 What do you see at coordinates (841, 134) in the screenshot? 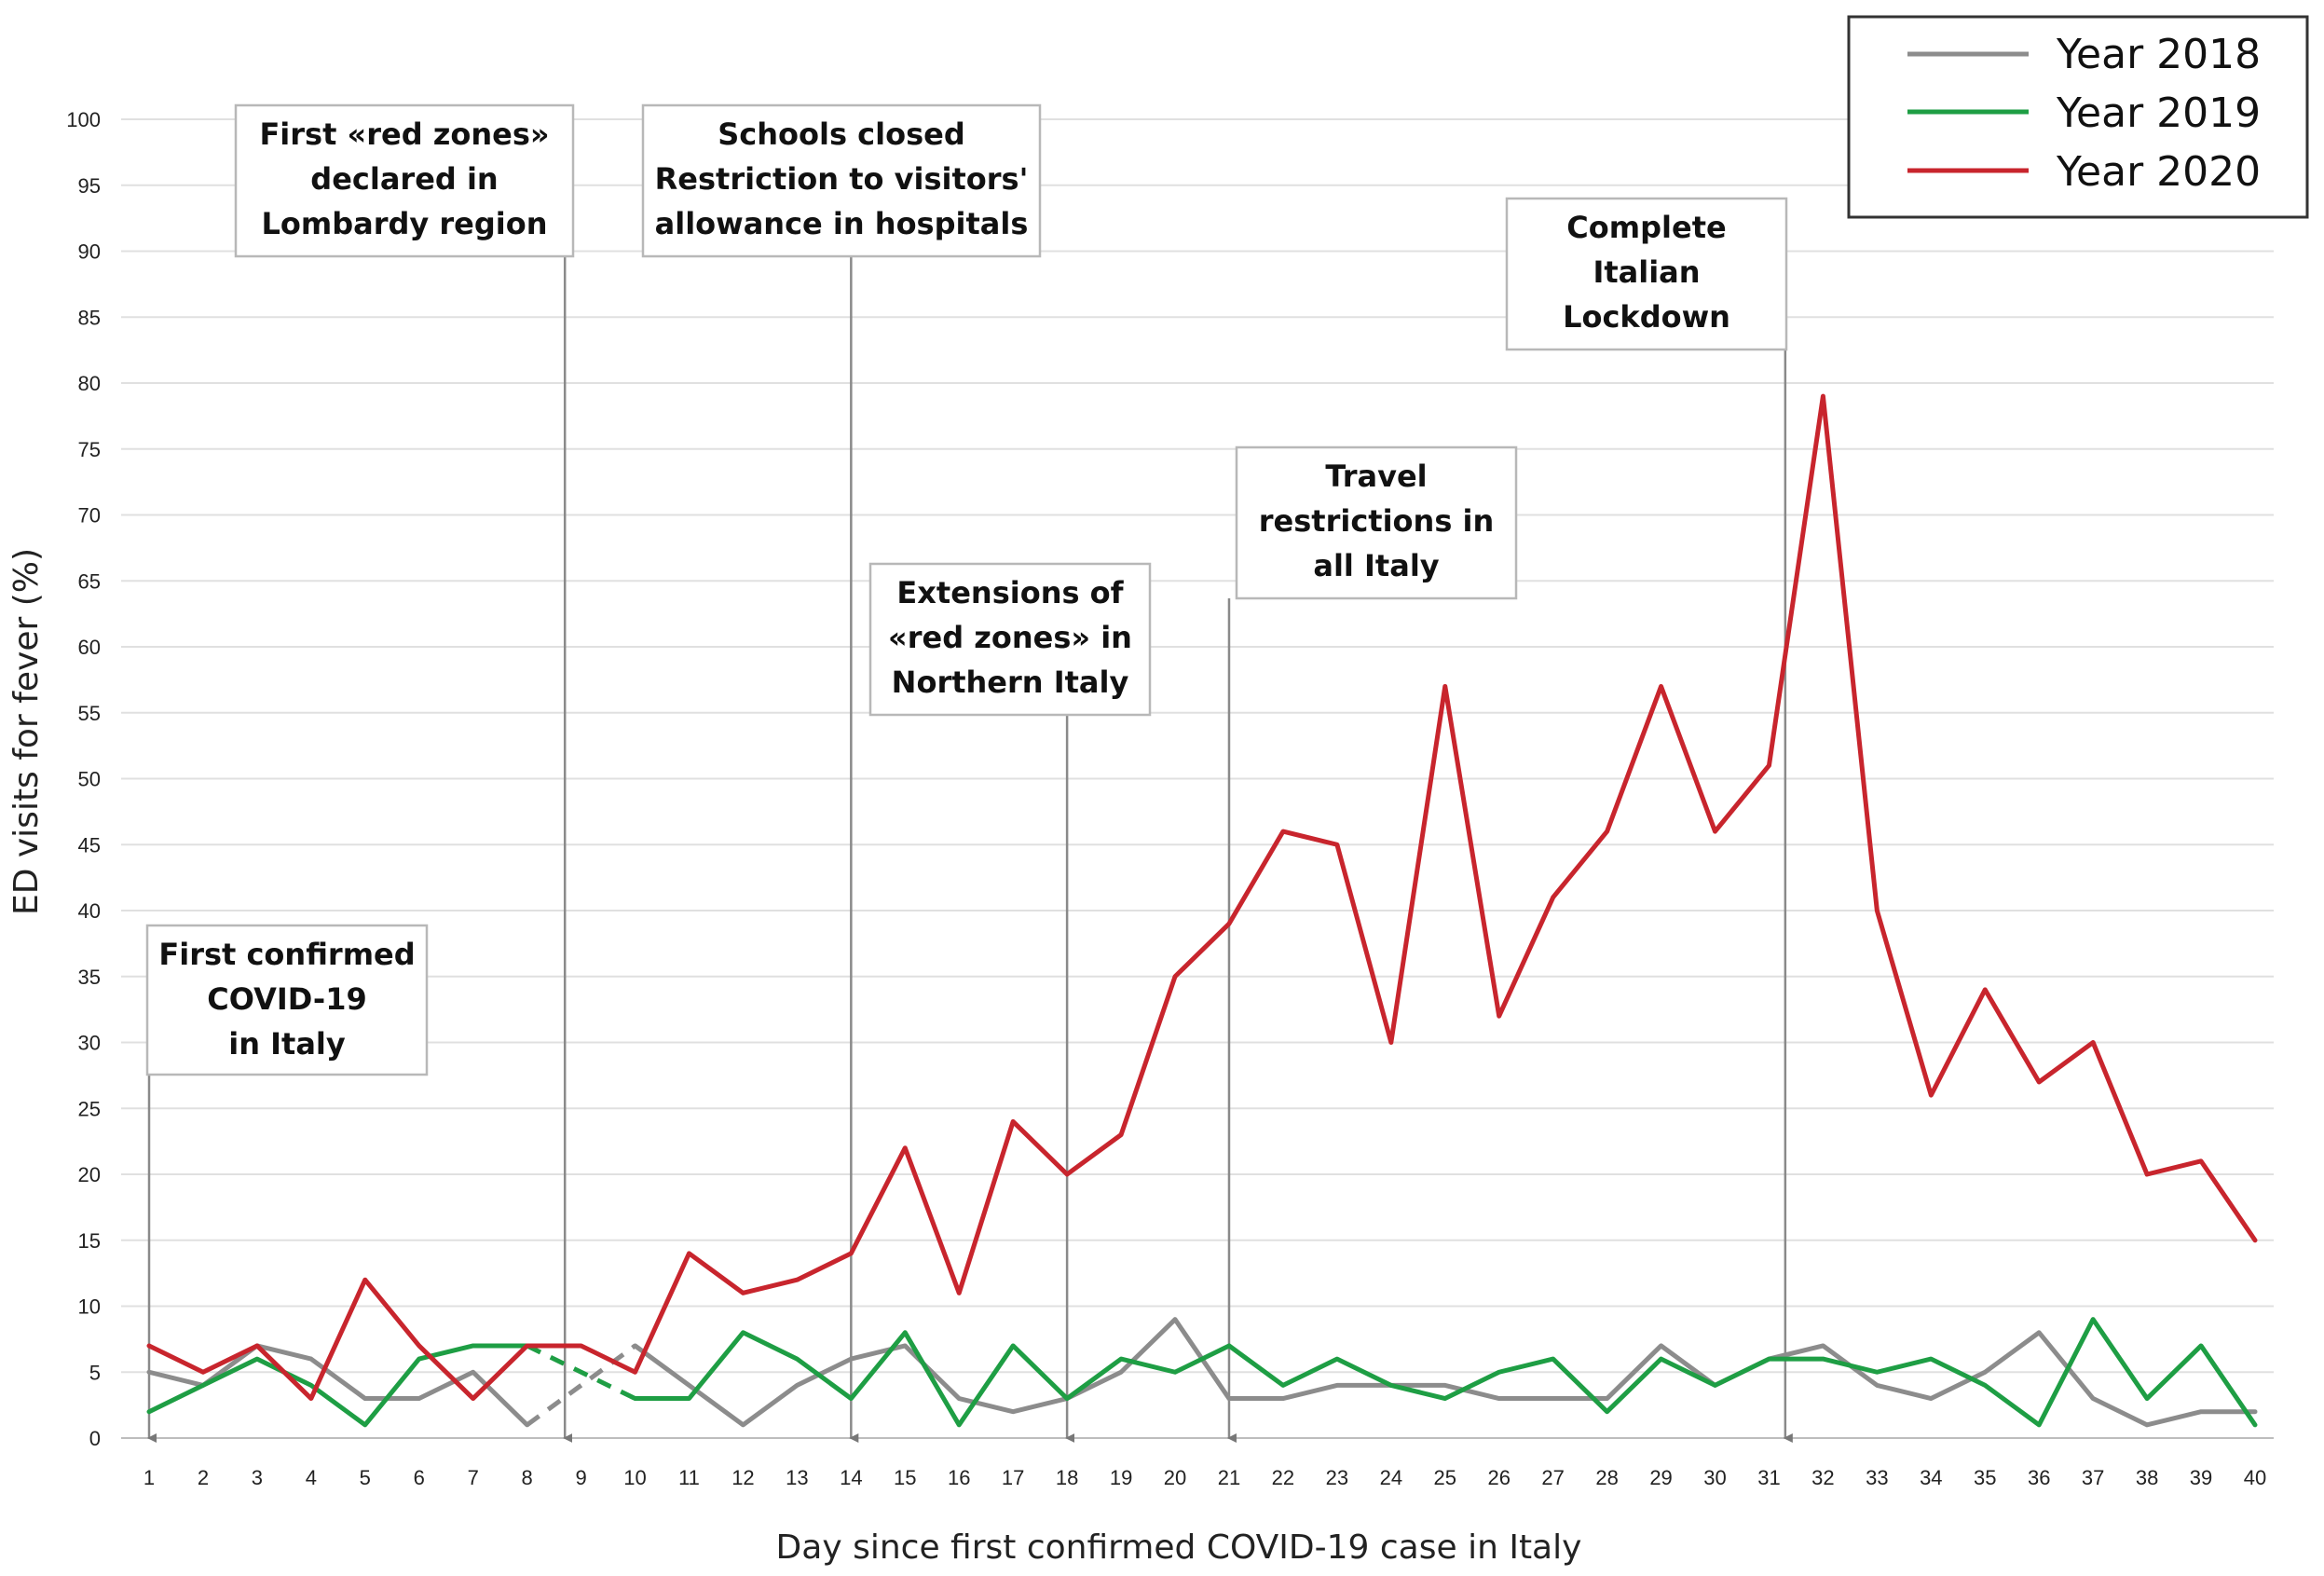
I see `annotation-text: Schools closed` at bounding box center [841, 134].